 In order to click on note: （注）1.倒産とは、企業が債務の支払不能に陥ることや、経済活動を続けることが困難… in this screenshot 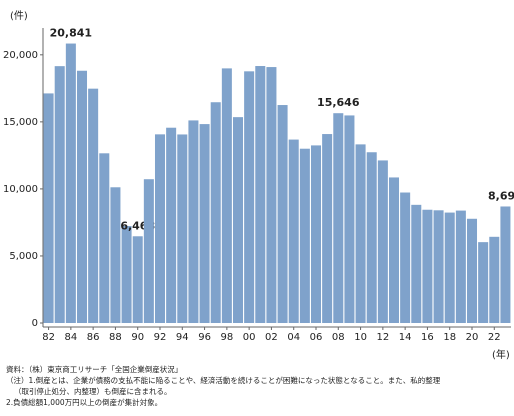, I will do `click(223, 380)`.